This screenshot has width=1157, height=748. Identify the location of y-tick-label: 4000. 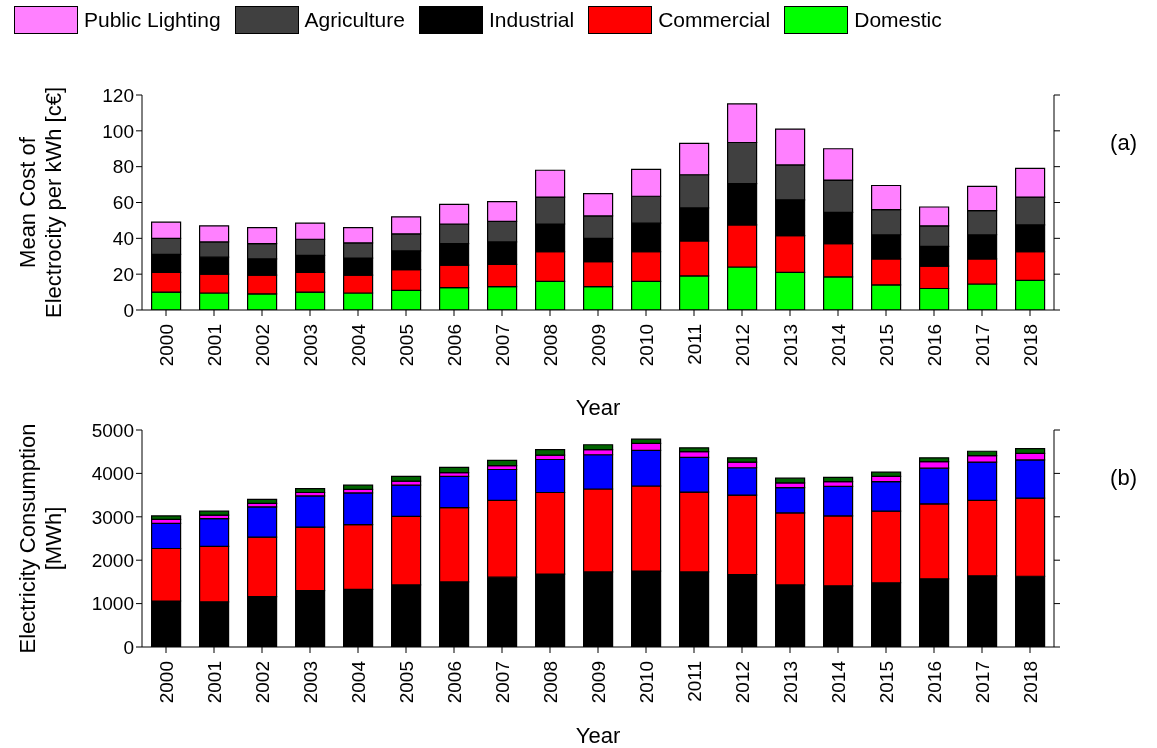
(112, 474).